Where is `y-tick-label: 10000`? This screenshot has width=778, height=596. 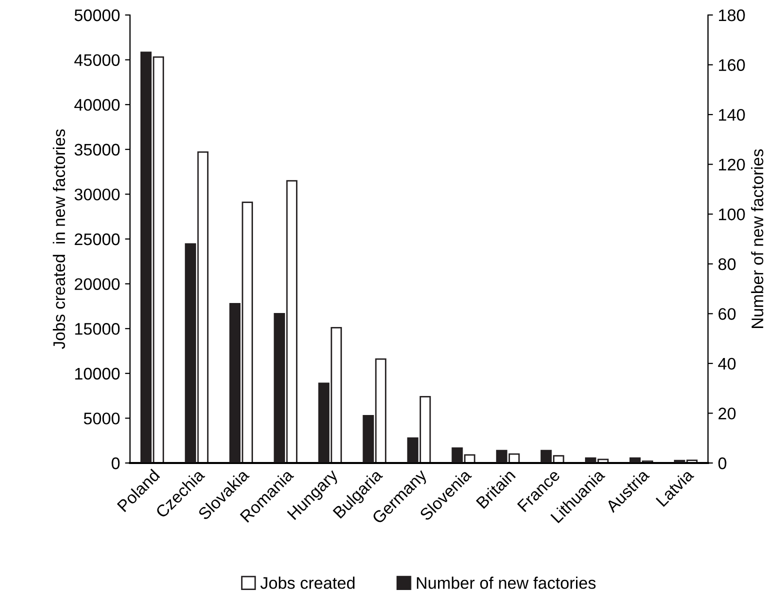
y-tick-label: 10000 is located at coordinates (97, 374).